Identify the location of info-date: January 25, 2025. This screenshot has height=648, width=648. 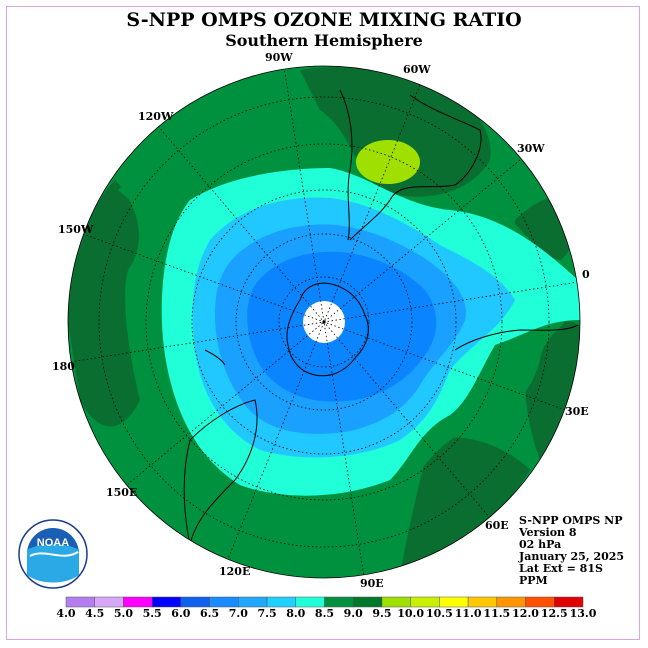
(572, 556).